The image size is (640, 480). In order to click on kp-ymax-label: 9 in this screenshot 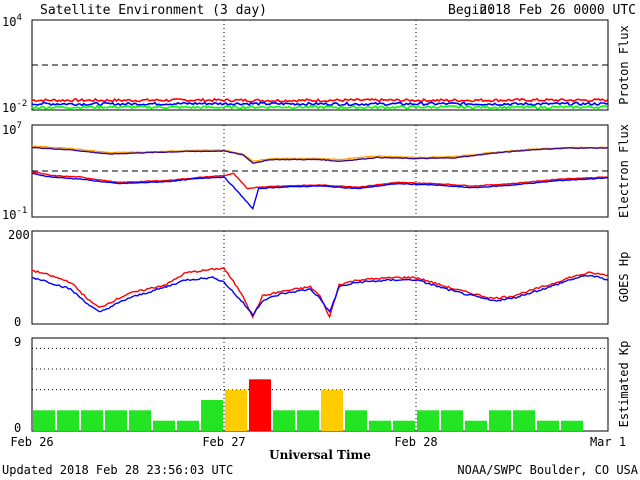, I will do `click(17, 342)`.